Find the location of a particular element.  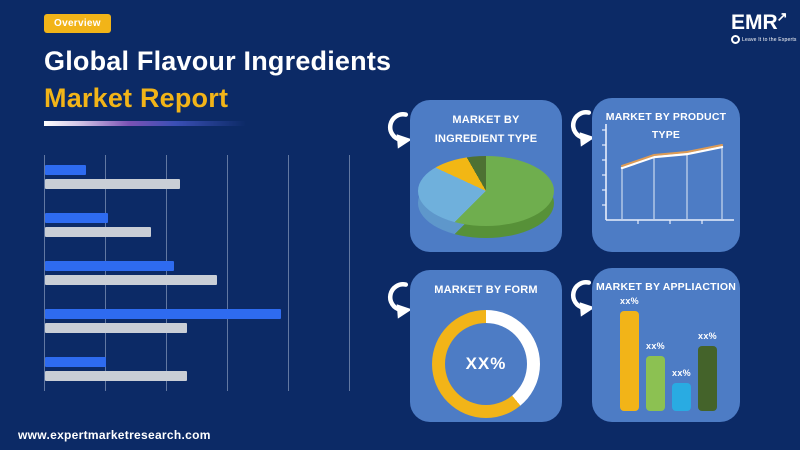

column-chart: xx% xx% xx% xx% is located at coordinates (669, 352).